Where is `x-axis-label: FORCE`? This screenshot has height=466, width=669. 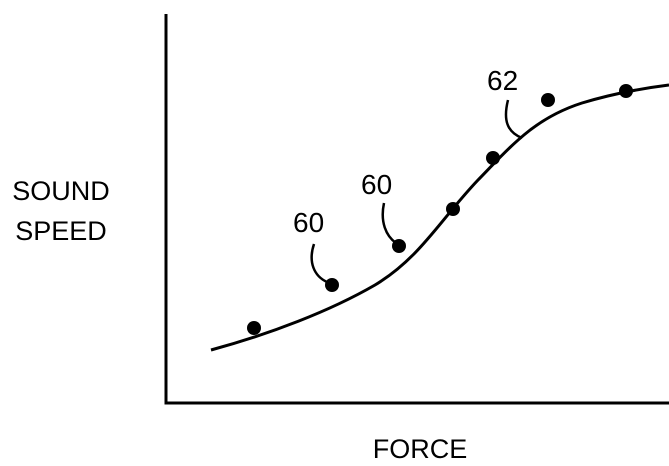
x-axis-label: FORCE is located at coordinates (420, 449).